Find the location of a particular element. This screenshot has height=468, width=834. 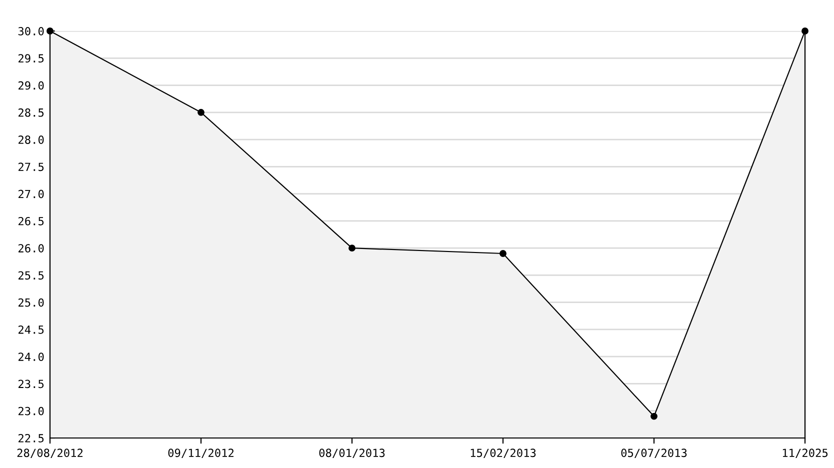

y-tick-label: 27.0 is located at coordinates (31, 194).